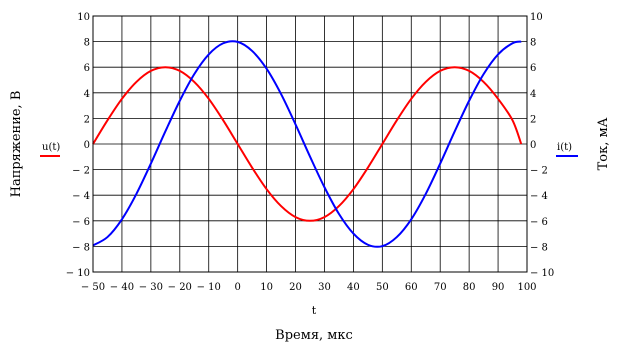  I want to click on x-tick-label: − 10, so click(209, 287).